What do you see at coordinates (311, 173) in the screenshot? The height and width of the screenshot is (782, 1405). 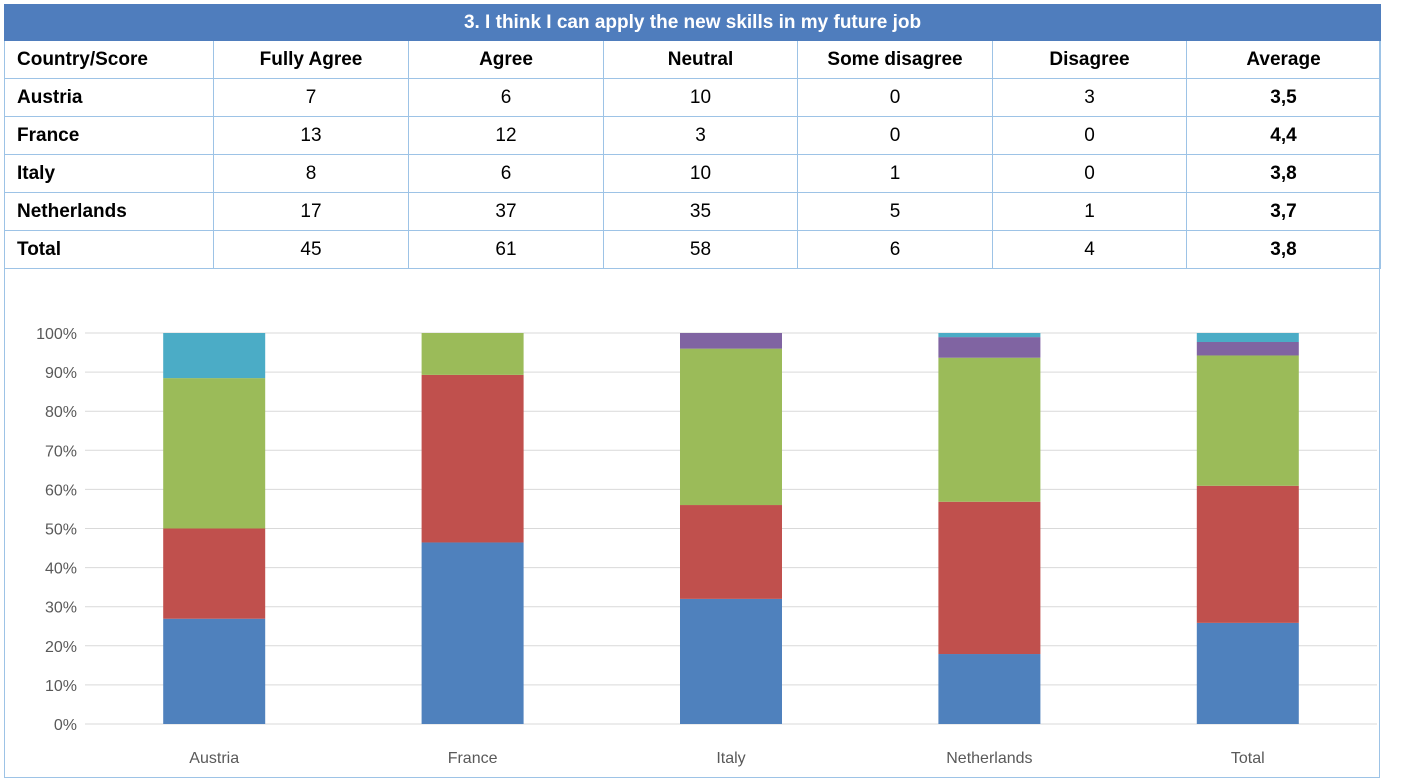 I see `cell-fully-agree: 8` at bounding box center [311, 173].